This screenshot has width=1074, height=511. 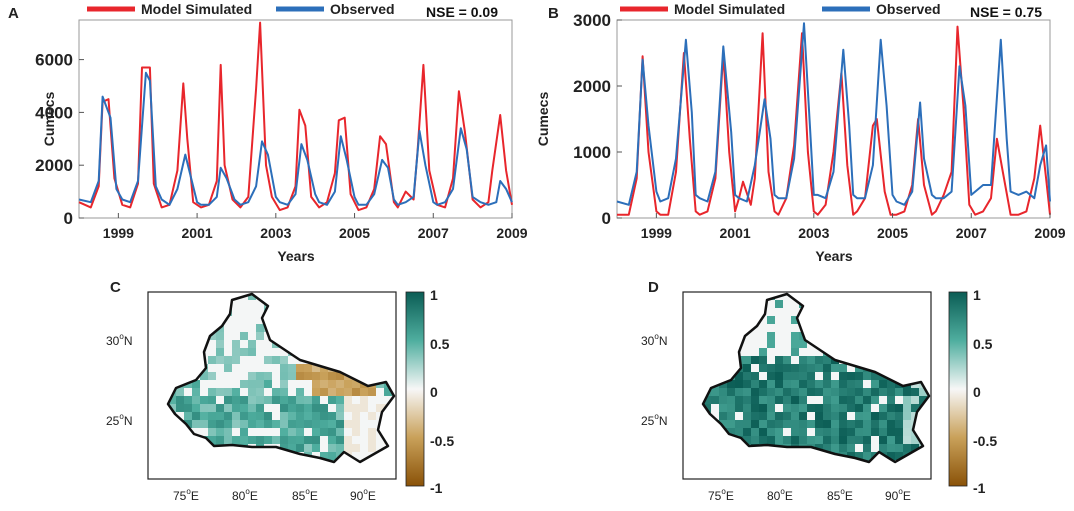 I want to click on map-c-lat-labels: 30oN 25oN, so click(x=119, y=380).